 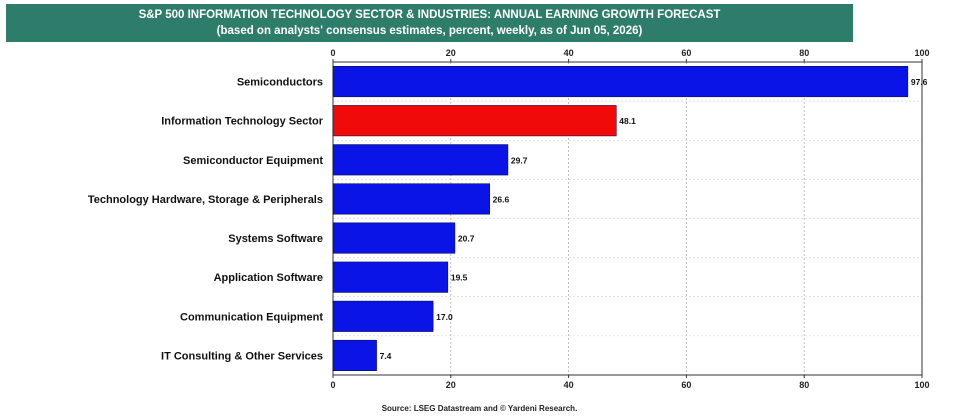 I want to click on x-tick-label-bottom-5: 100, so click(x=921, y=385).